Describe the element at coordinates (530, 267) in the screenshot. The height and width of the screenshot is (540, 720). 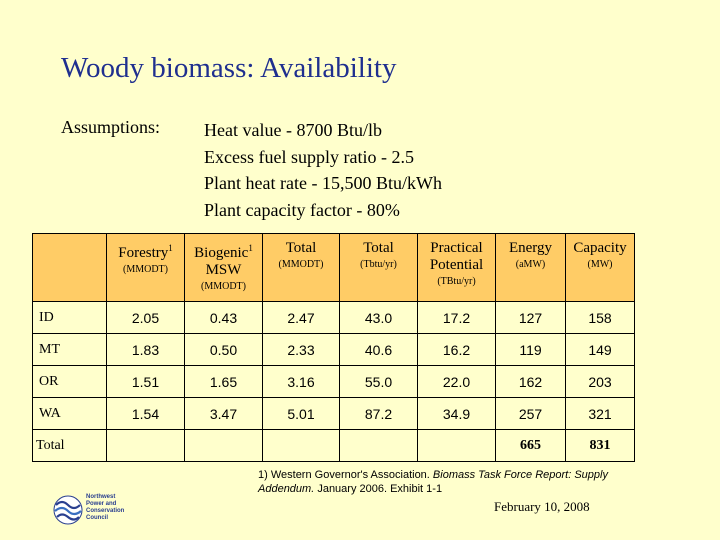
I see `header-energy: Energy (aMW)` at that location.